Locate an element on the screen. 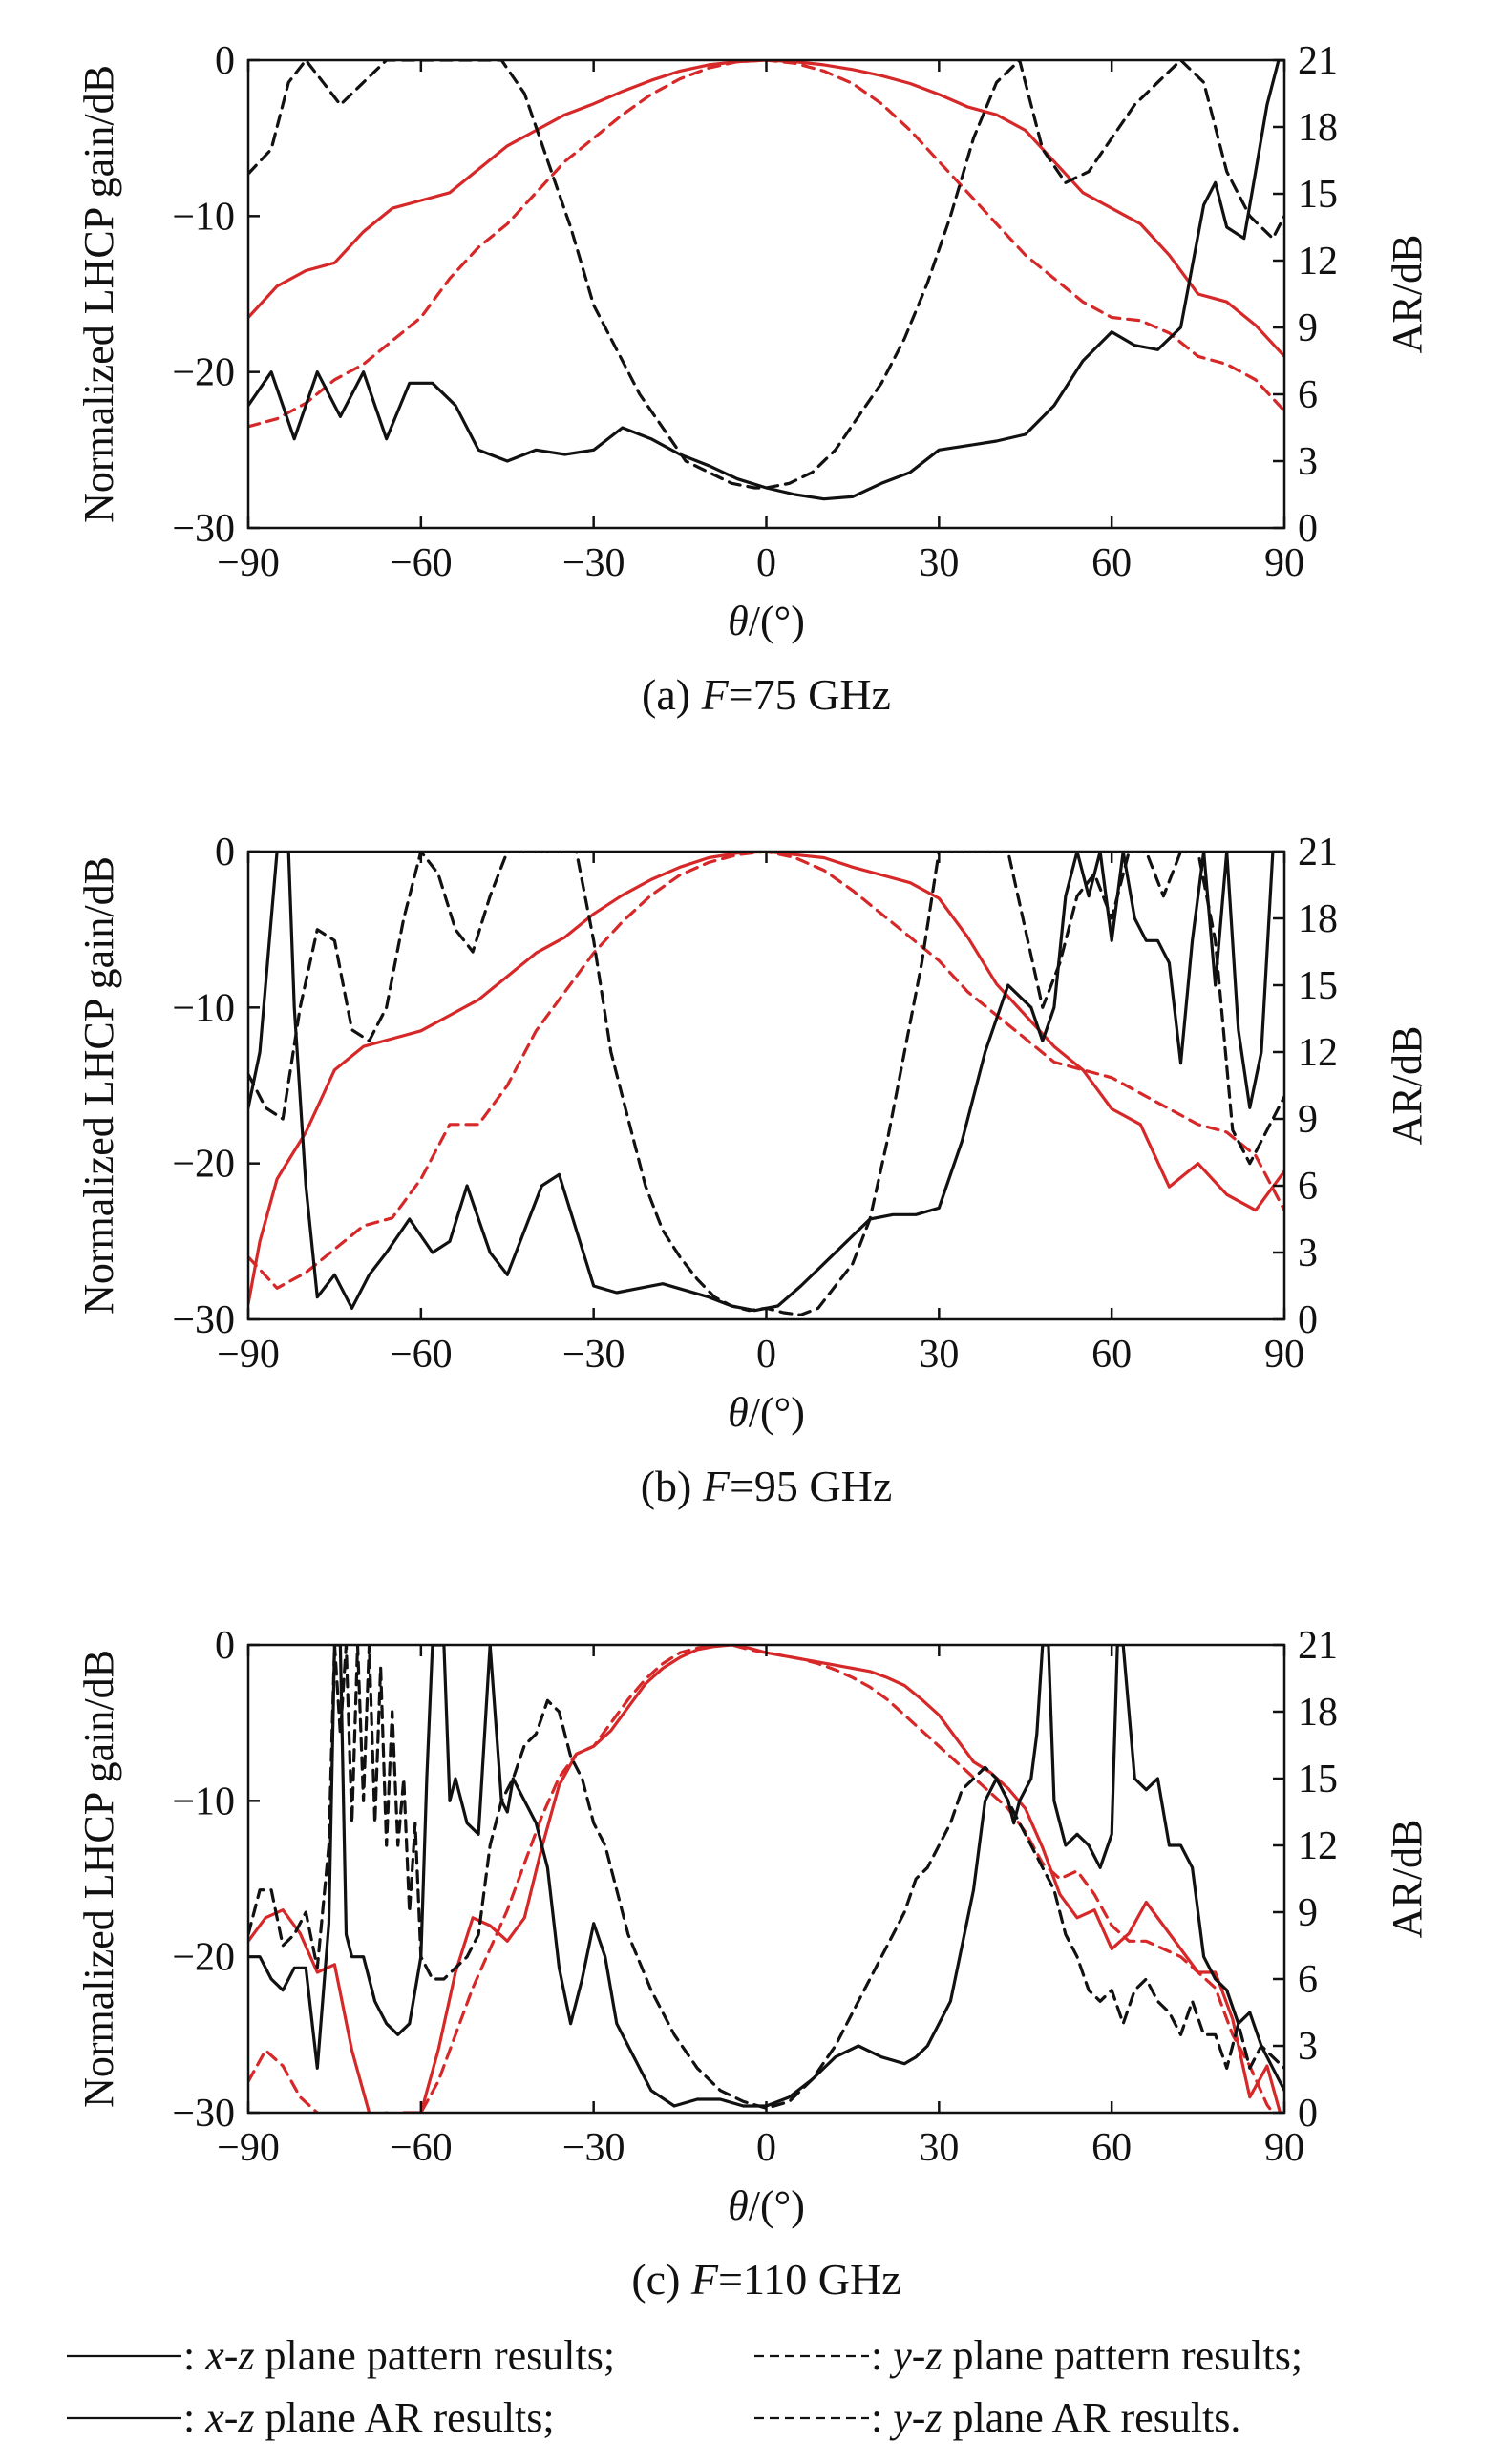 This screenshot has height=2464, width=1504. panel-caption: (c) F=110 GHz is located at coordinates (765, 2279).